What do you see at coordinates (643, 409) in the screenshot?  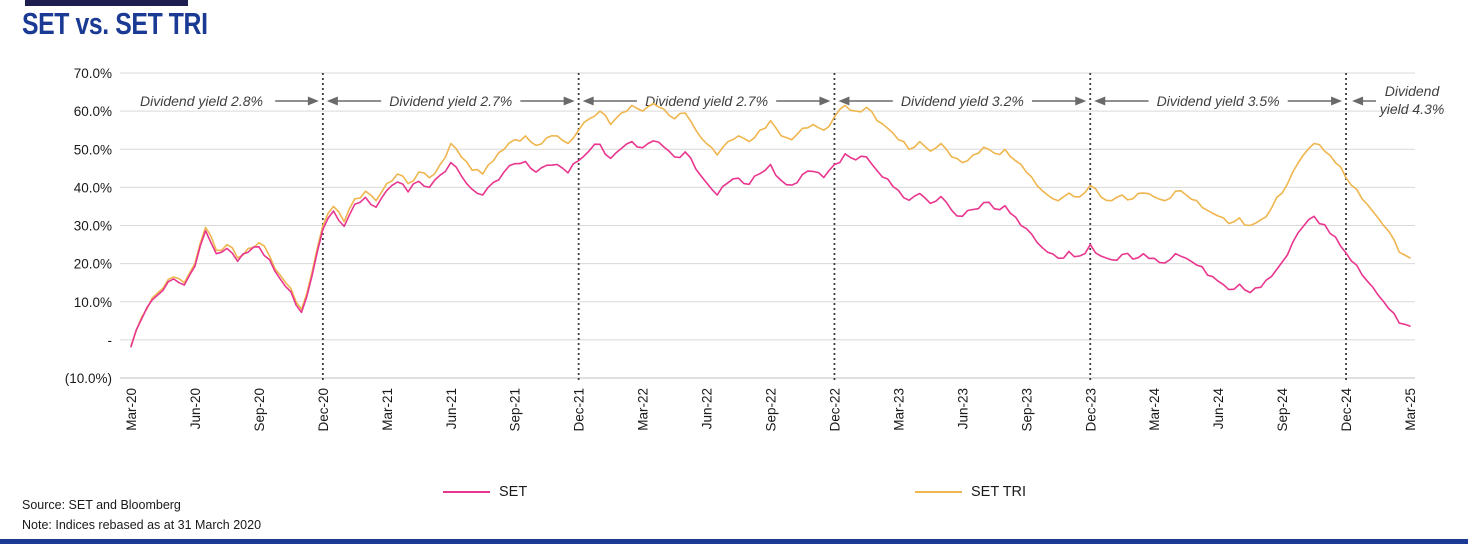 I see `x-tick-label: Mar-22` at bounding box center [643, 409].